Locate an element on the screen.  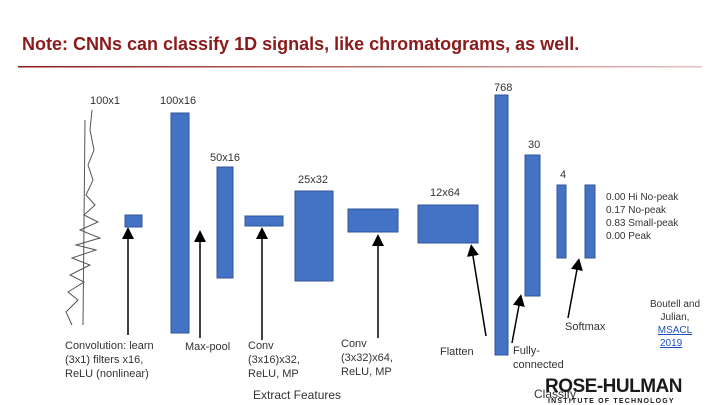
citation-line: Boutell and is located at coordinates (675, 304).